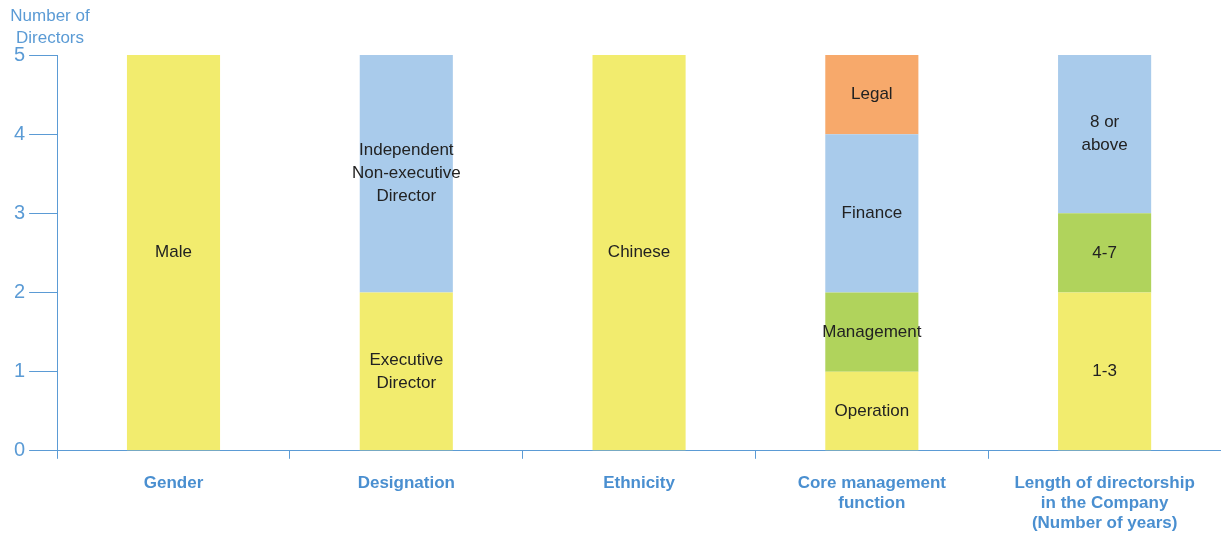 The width and height of the screenshot is (1221, 548). Describe the element at coordinates (20, 449) in the screenshot. I see `y-tick-label: 0` at that location.